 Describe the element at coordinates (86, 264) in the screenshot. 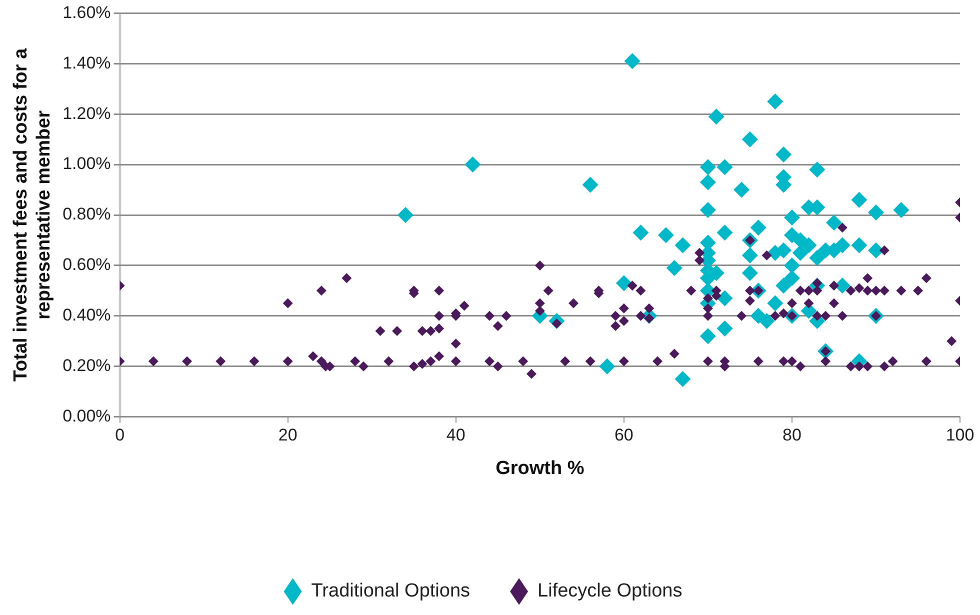

I see `y-tick-label: 0.60%` at that location.